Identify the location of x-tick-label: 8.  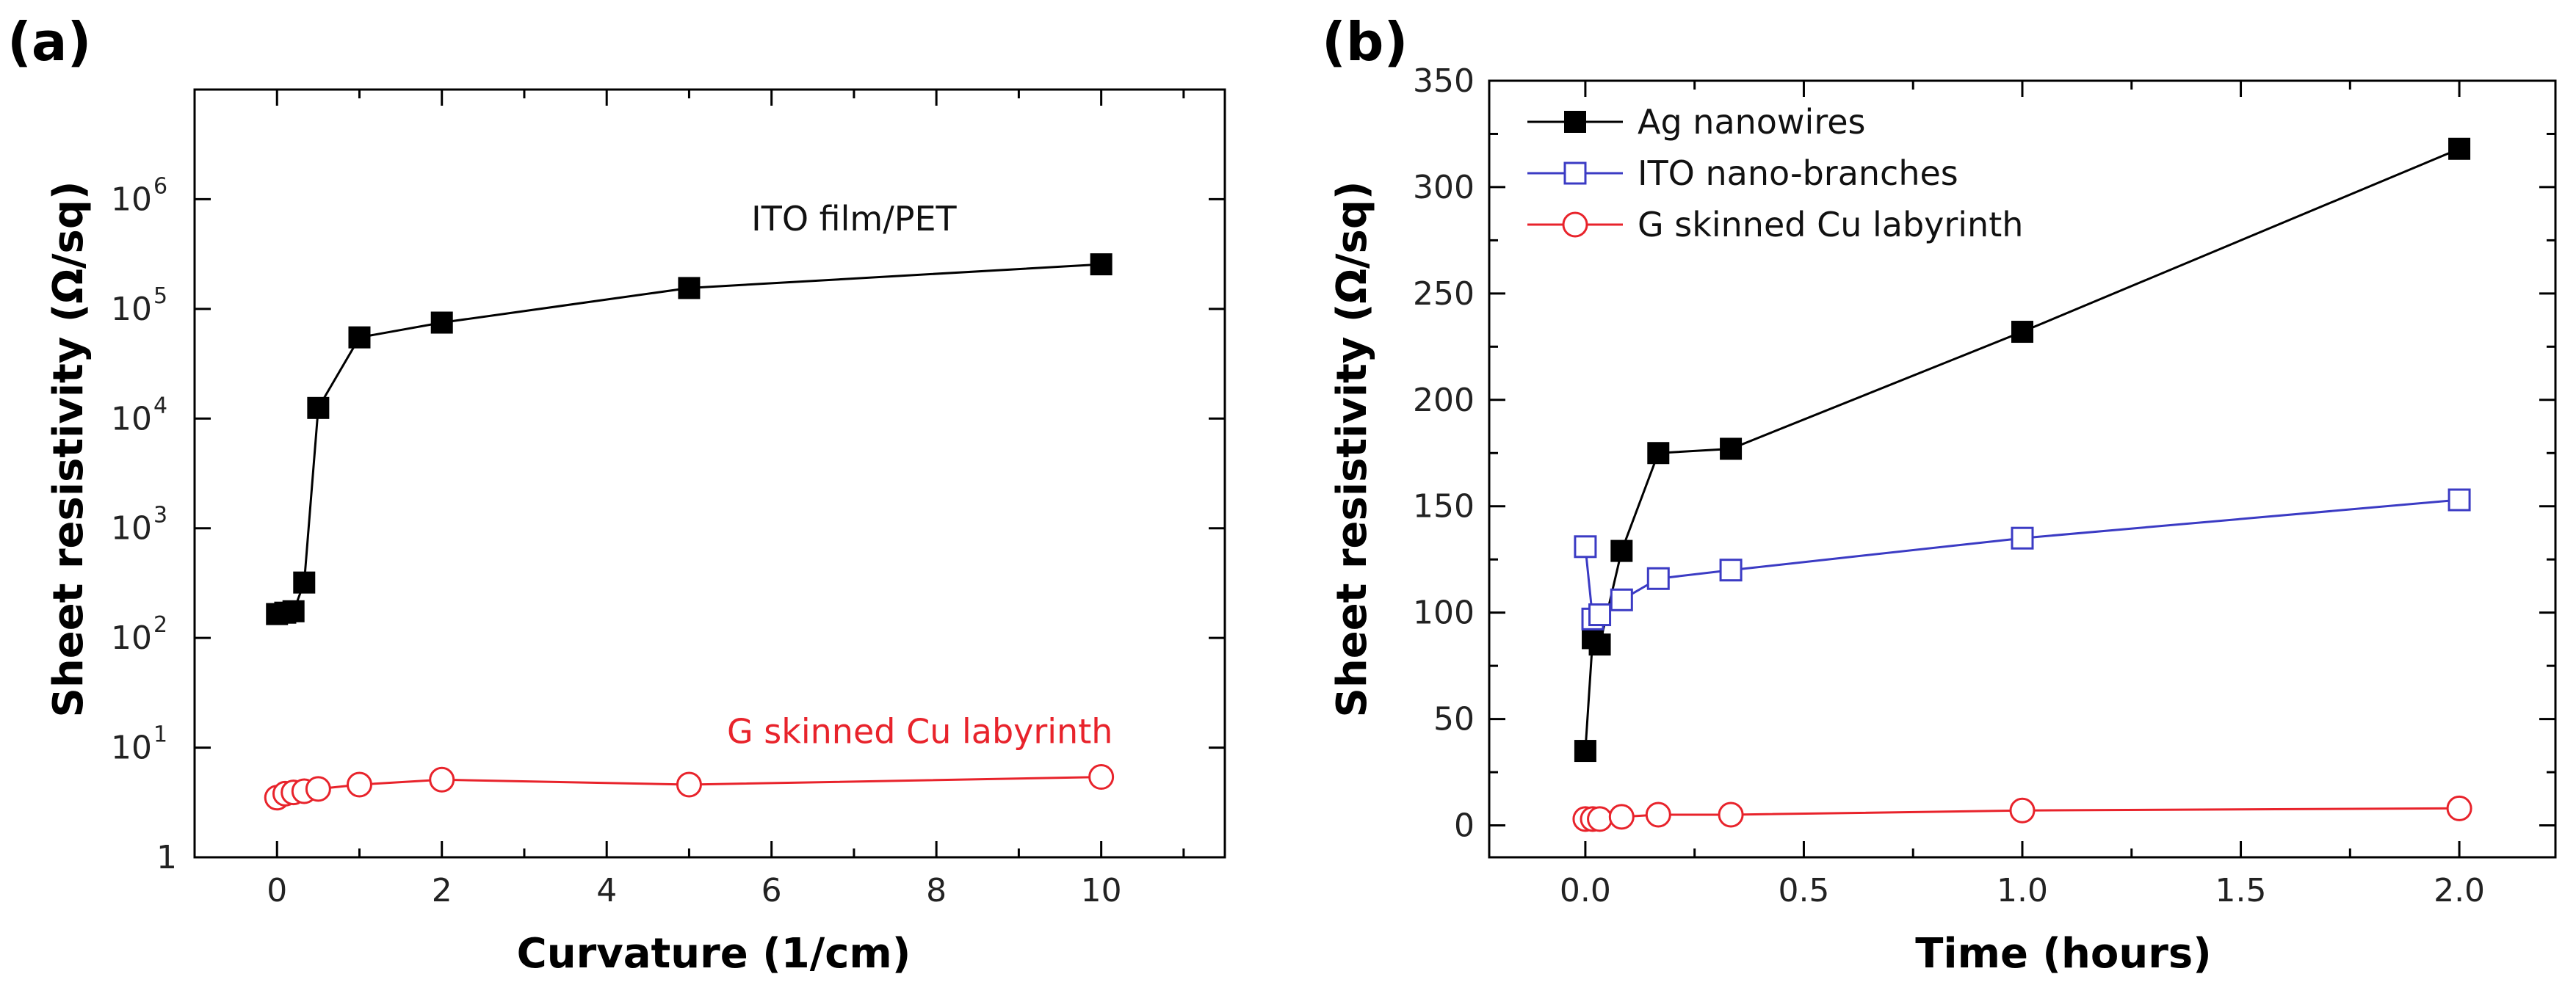
(936, 890).